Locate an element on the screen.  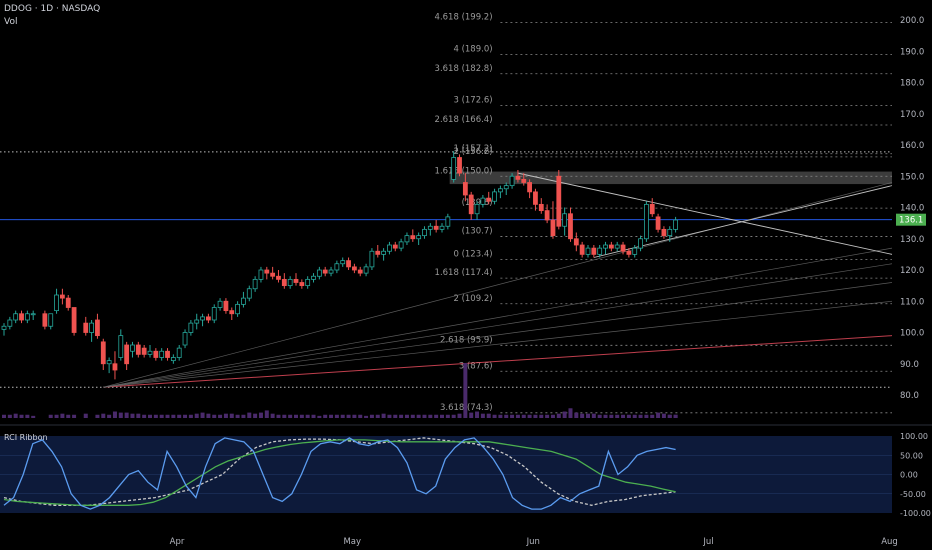
fib-label-4: 2.618 (166.4) is located at coordinates (464, 120).